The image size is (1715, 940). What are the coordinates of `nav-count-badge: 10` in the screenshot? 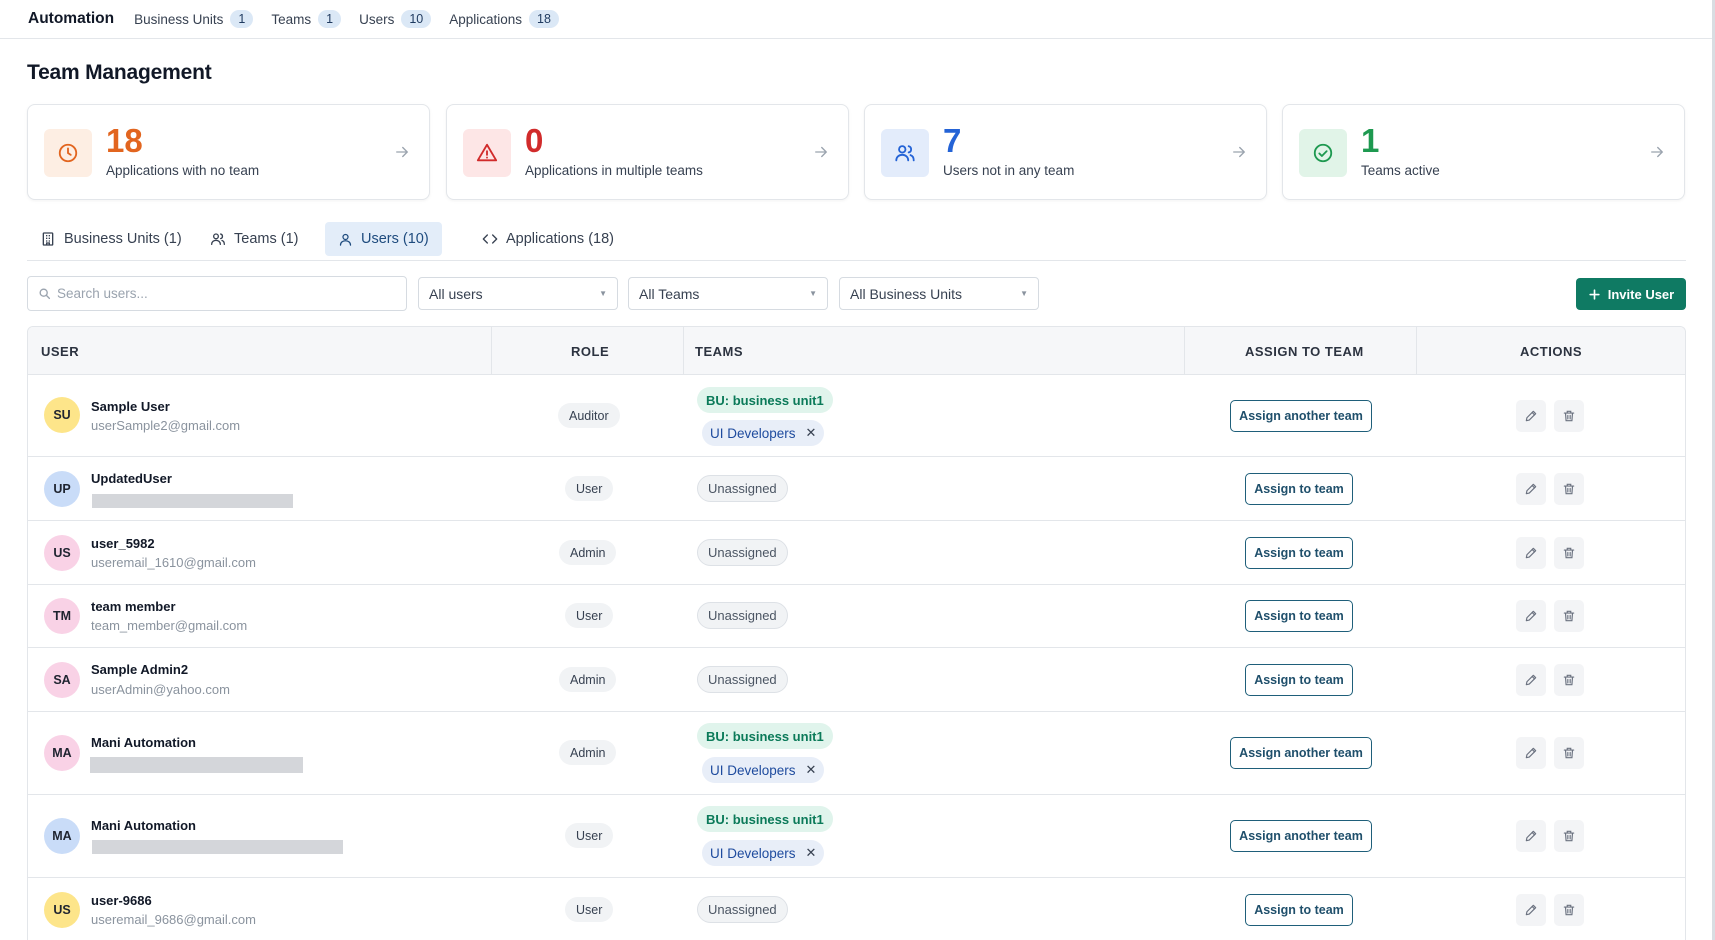 It's located at (416, 19).